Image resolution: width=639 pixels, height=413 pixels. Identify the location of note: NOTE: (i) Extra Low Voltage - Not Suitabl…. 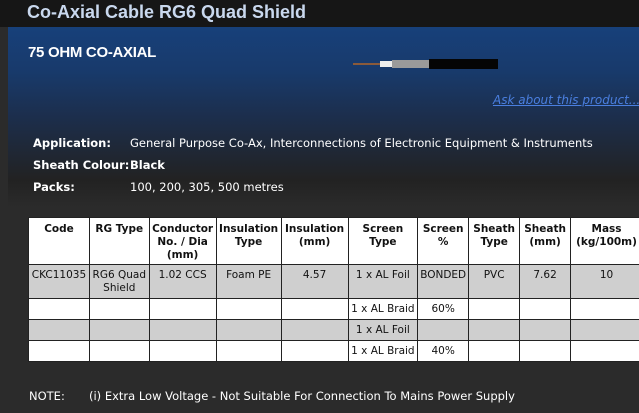
(272, 396).